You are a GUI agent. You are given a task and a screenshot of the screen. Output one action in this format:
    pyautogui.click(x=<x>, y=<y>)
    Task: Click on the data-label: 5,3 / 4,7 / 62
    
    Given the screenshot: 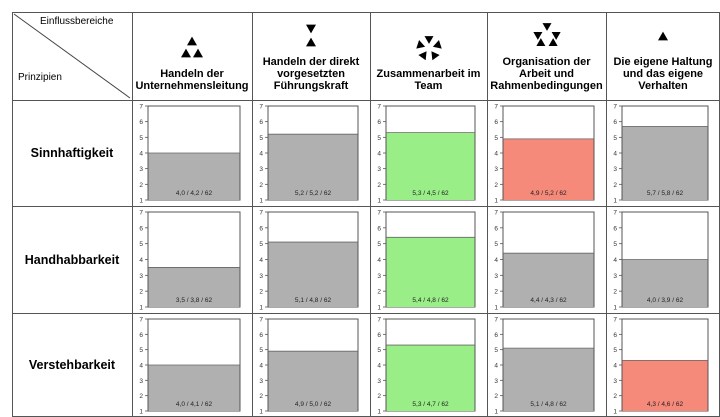 What is the action you would take?
    pyautogui.click(x=430, y=404)
    